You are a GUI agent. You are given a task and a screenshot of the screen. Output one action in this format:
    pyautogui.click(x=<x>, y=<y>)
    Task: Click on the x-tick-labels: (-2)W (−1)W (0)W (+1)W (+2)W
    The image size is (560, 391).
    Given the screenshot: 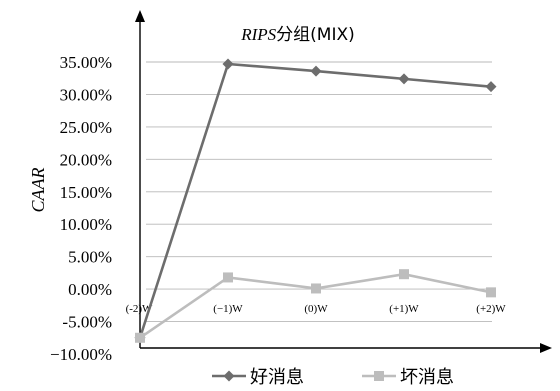 What is the action you would take?
    pyautogui.click(x=316, y=309)
    